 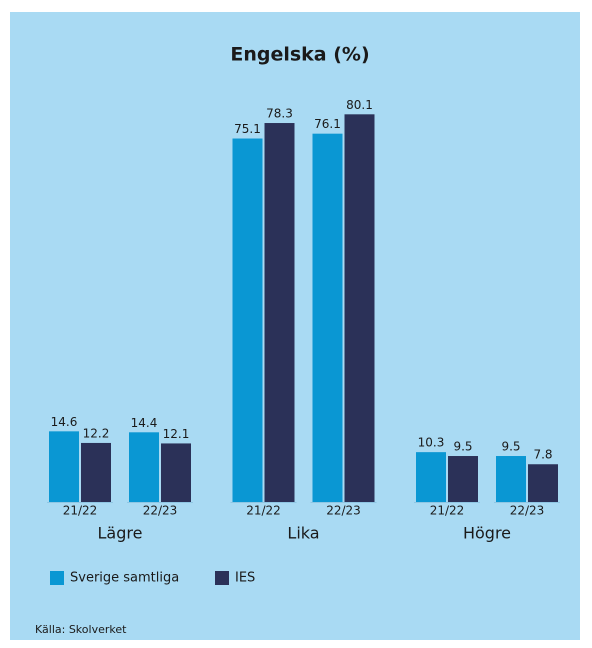 I want to click on value-label: 75.1, so click(x=247, y=129).